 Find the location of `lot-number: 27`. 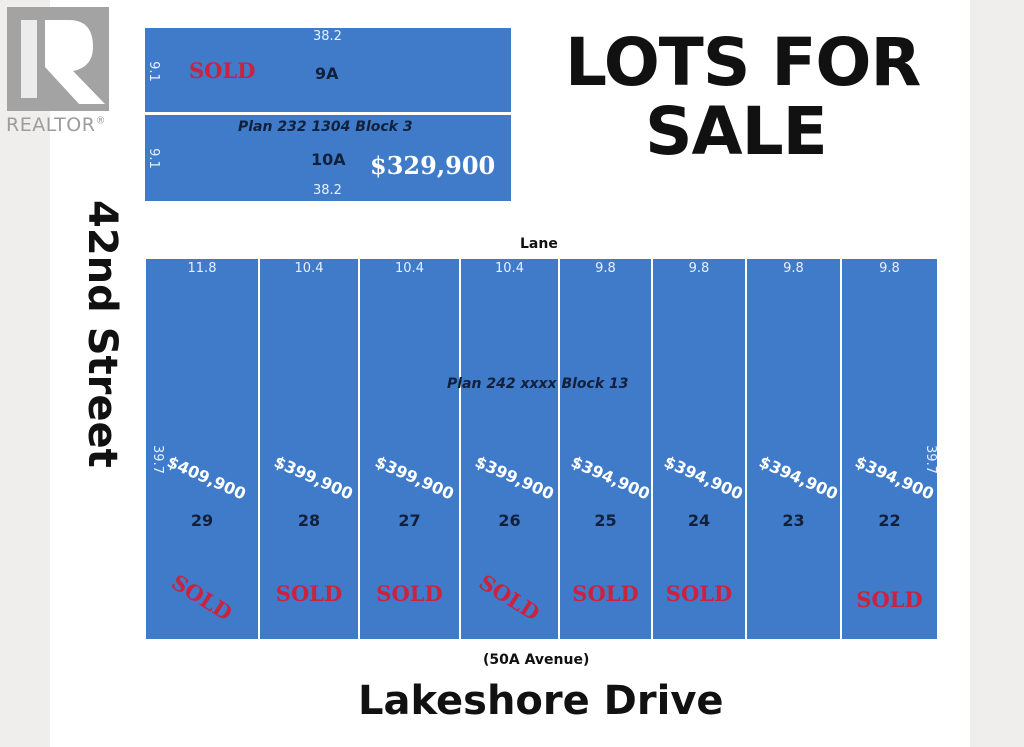

lot-number: 27 is located at coordinates (409, 520).